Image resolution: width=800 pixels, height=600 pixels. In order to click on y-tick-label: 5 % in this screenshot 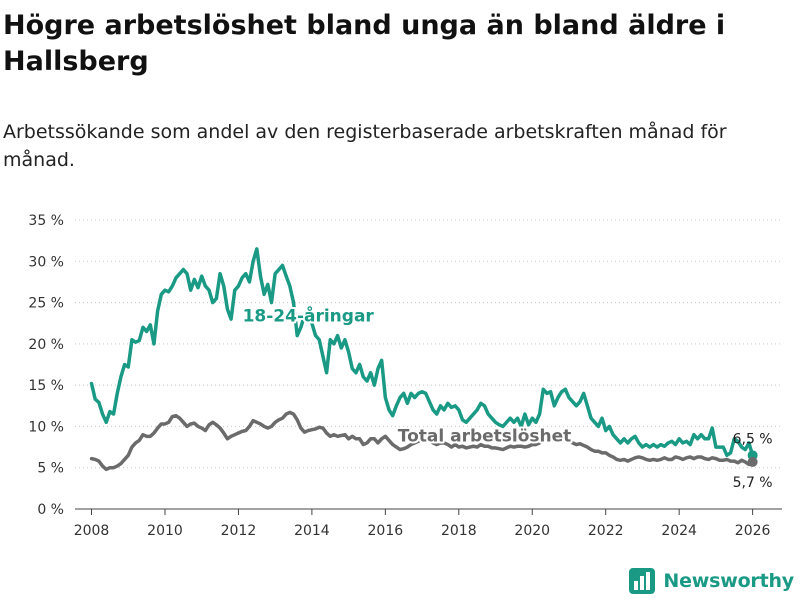, I will do `click(50, 469)`.